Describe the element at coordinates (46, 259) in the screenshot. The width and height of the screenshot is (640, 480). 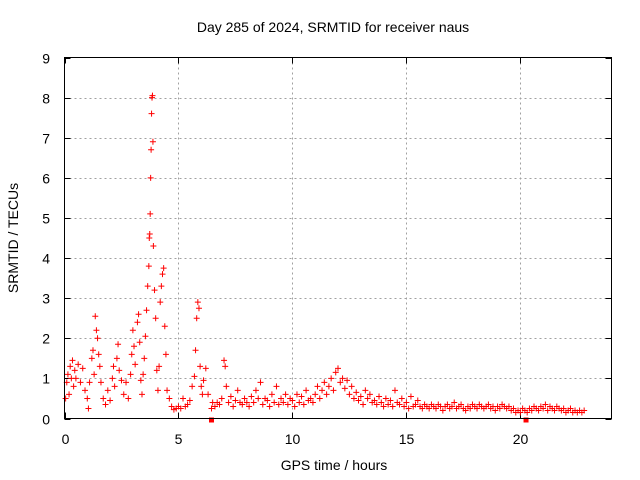
I see `y-tick-label: 4` at that location.